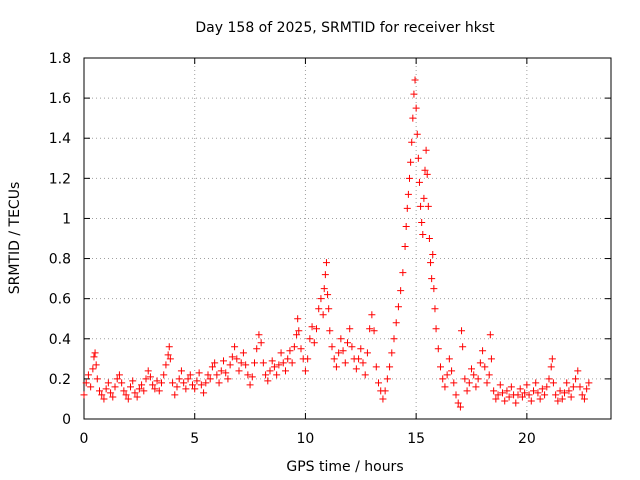 This screenshot has width=640, height=480. I want to click on y-tick-label: 1.2, so click(60, 179).